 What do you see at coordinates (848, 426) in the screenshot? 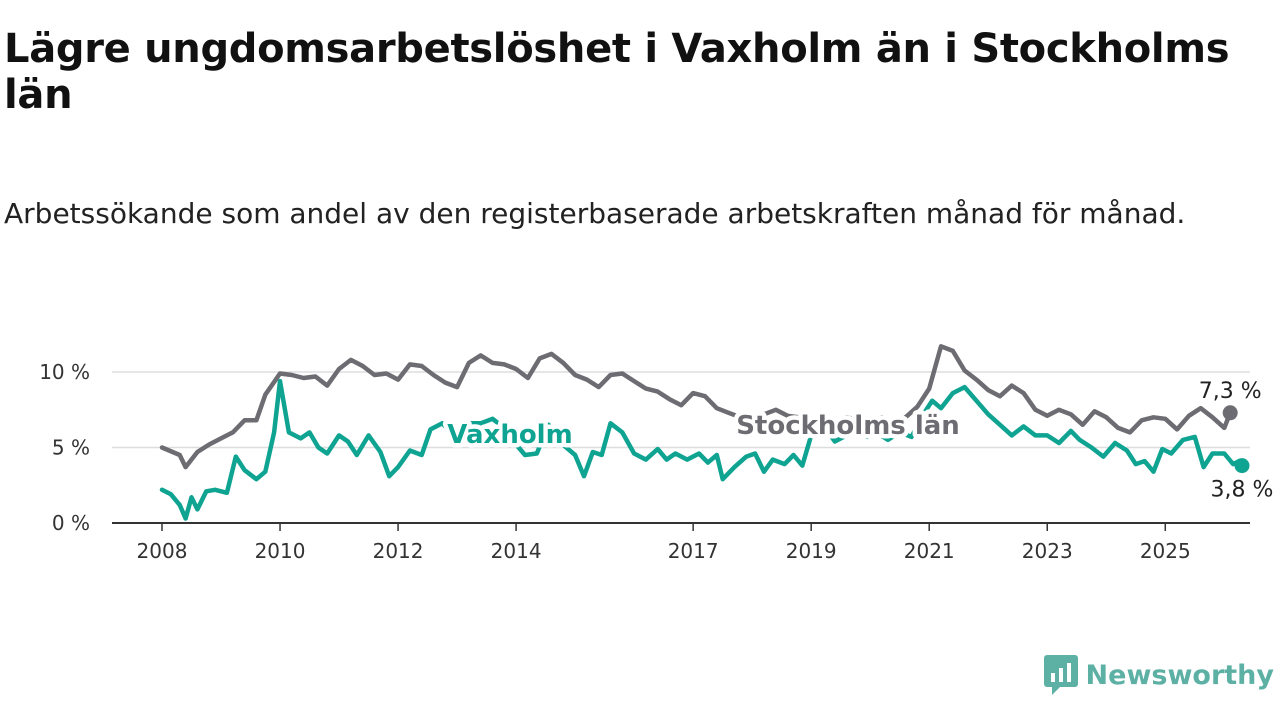
I see `stockholms-lan-series-label: Stockholms län` at bounding box center [848, 426].